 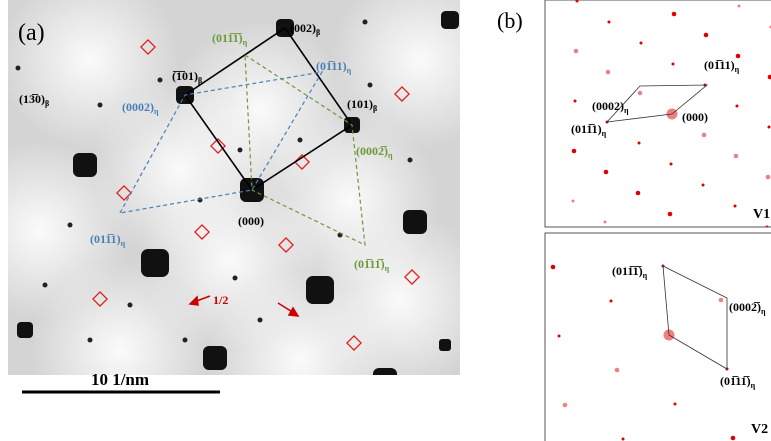 I want to click on index-text: (002), so click(x=303, y=28).